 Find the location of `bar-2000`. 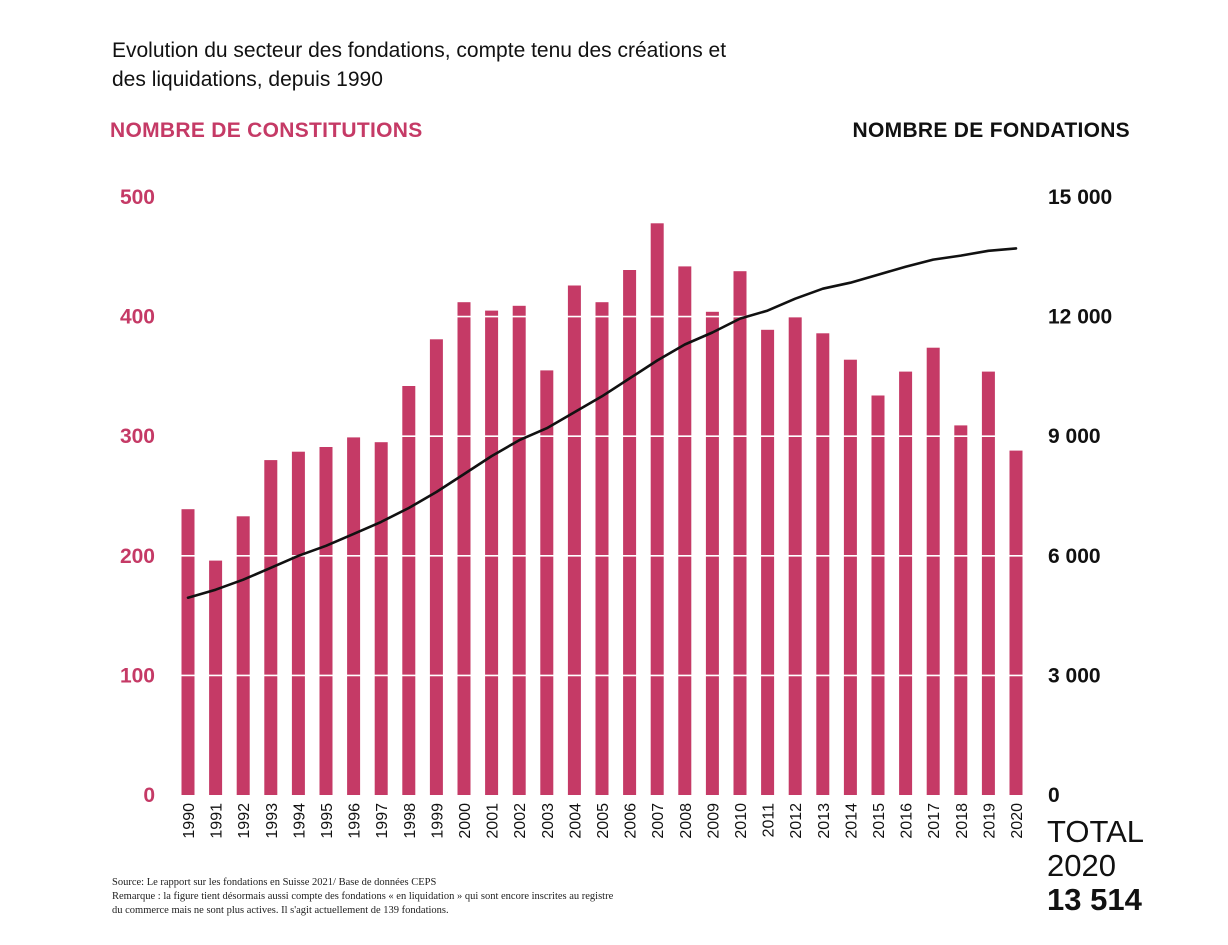

bar-2000 is located at coordinates (464, 548).